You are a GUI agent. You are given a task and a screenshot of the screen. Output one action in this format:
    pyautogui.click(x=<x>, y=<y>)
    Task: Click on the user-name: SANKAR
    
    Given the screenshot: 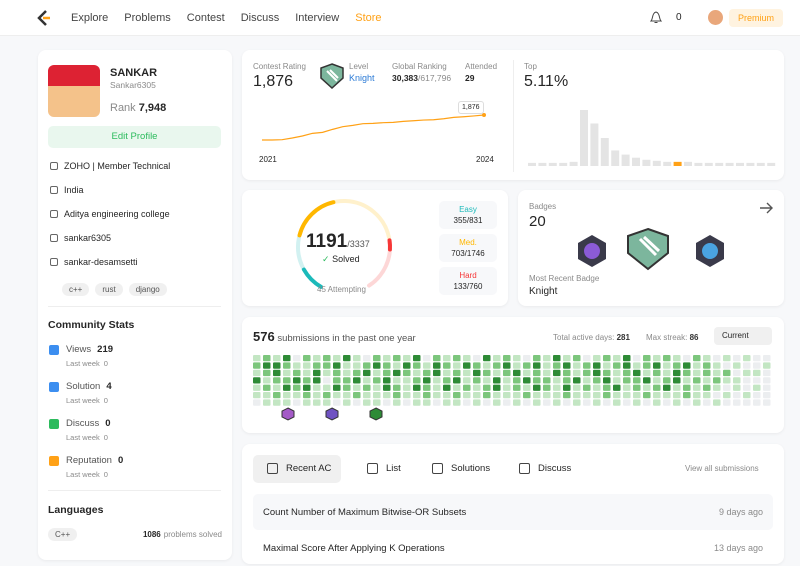 What is the action you would take?
    pyautogui.click(x=133, y=73)
    